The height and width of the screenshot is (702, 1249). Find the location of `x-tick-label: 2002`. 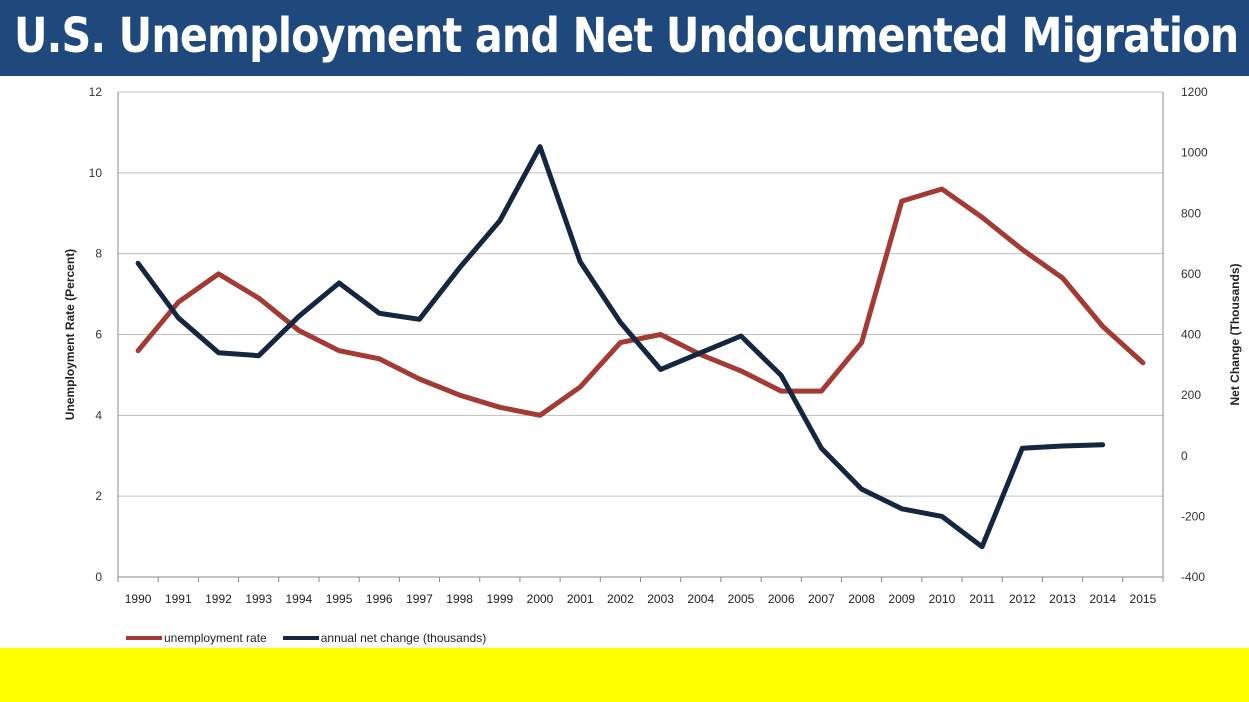

x-tick-label: 2002 is located at coordinates (620, 599).